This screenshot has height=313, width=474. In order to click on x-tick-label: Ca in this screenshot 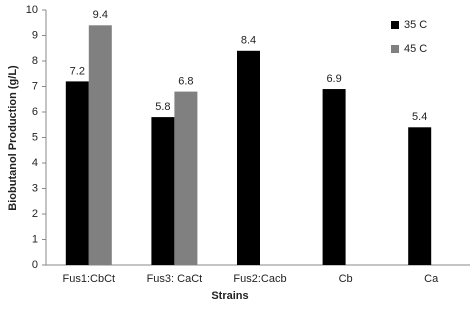, I will do `click(431, 279)`.